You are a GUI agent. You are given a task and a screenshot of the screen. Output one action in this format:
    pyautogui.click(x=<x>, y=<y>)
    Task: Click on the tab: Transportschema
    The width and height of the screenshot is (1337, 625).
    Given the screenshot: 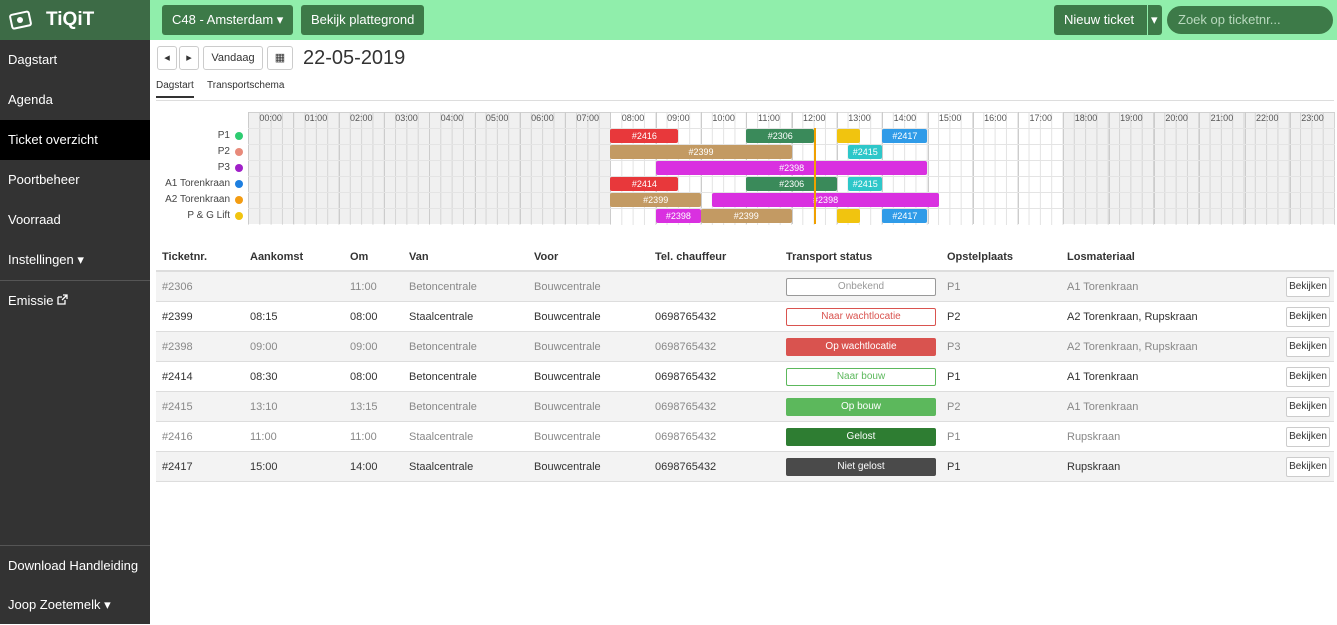 What is the action you would take?
    pyautogui.click(x=246, y=85)
    